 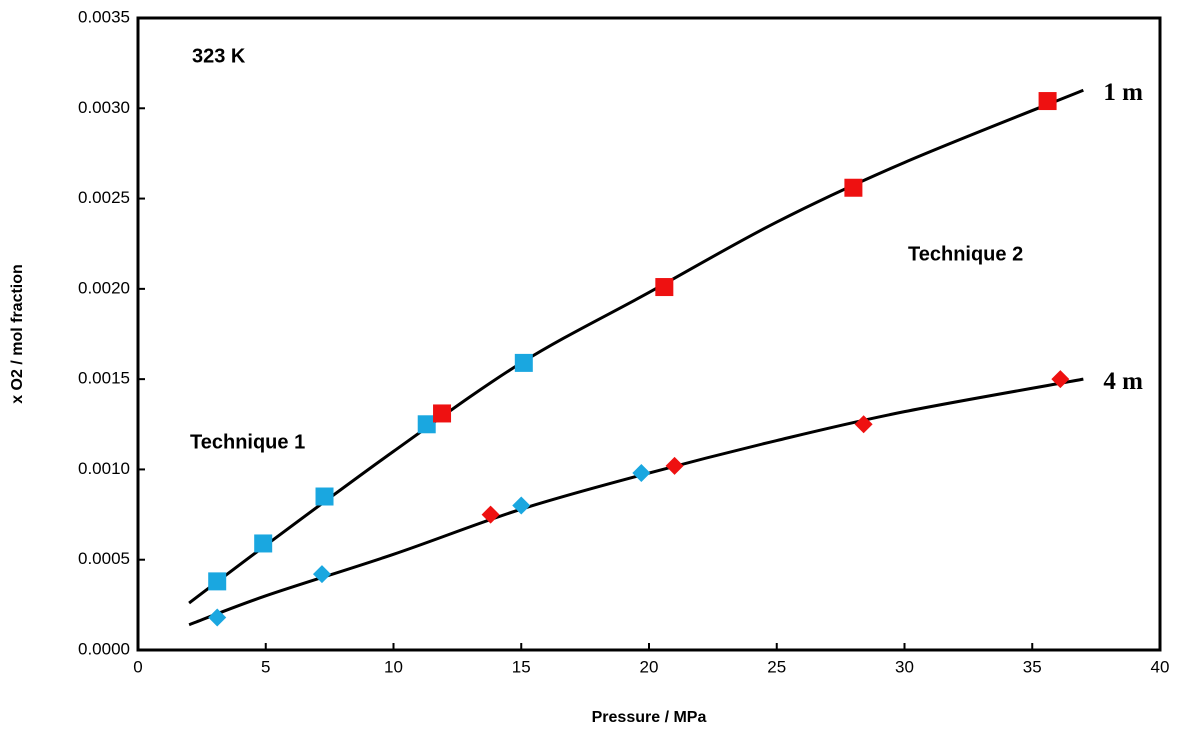 What do you see at coordinates (247, 442) in the screenshot?
I see `annotation: Technique 1` at bounding box center [247, 442].